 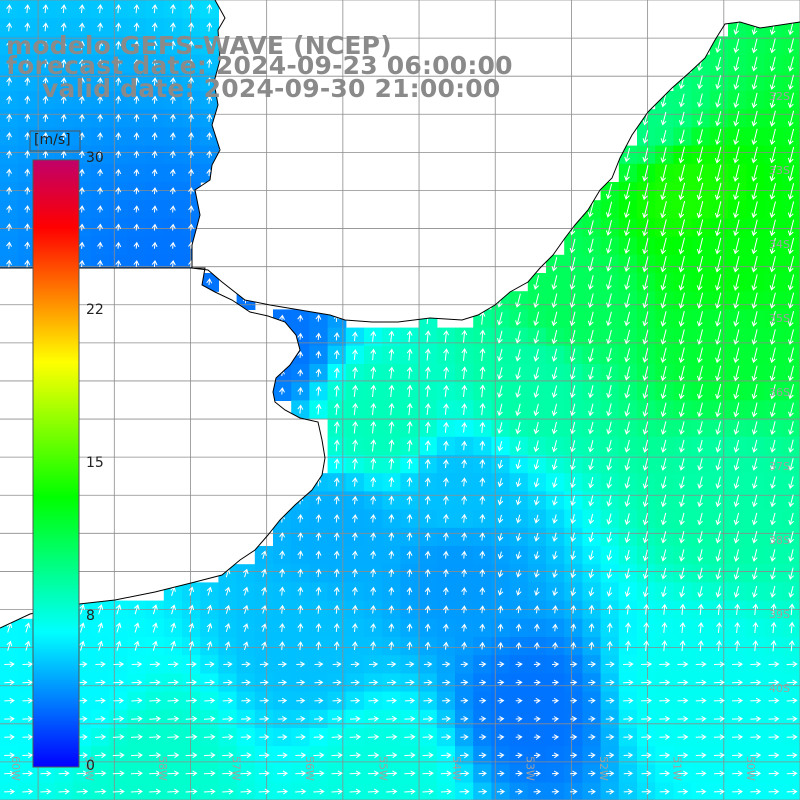 I want to click on latitude-label: 37S, so click(x=779, y=466).